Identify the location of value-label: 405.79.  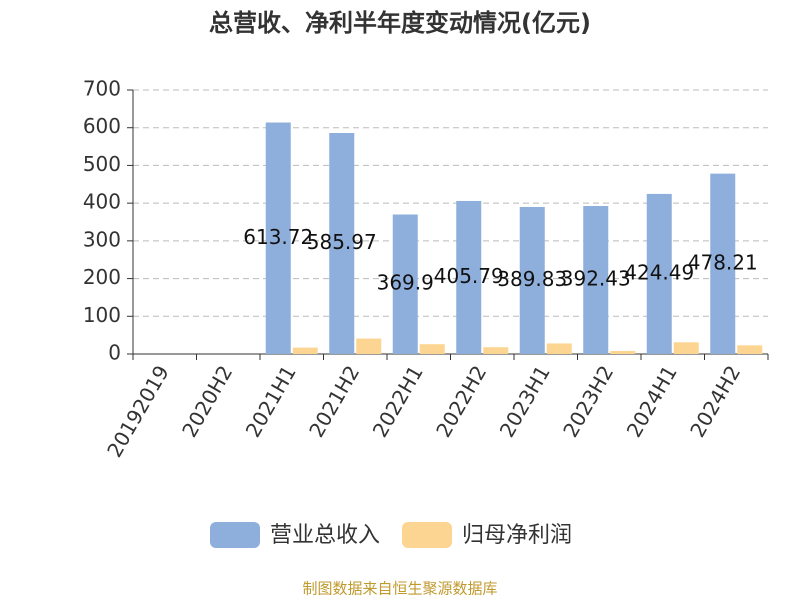
(469, 276).